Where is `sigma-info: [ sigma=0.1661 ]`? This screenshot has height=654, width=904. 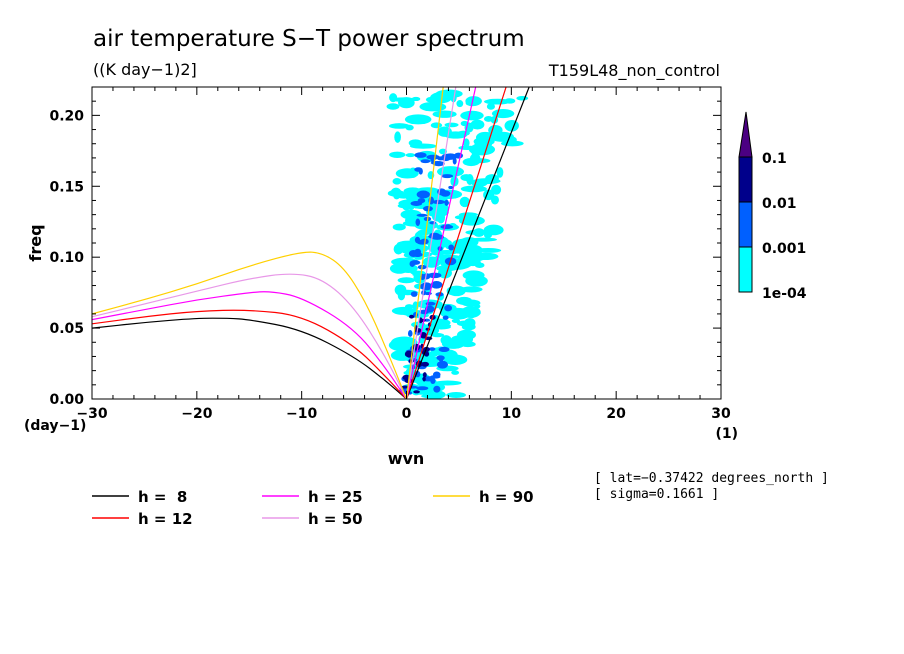
sigma-info: [ sigma=0.1661 ] is located at coordinates (656, 494).